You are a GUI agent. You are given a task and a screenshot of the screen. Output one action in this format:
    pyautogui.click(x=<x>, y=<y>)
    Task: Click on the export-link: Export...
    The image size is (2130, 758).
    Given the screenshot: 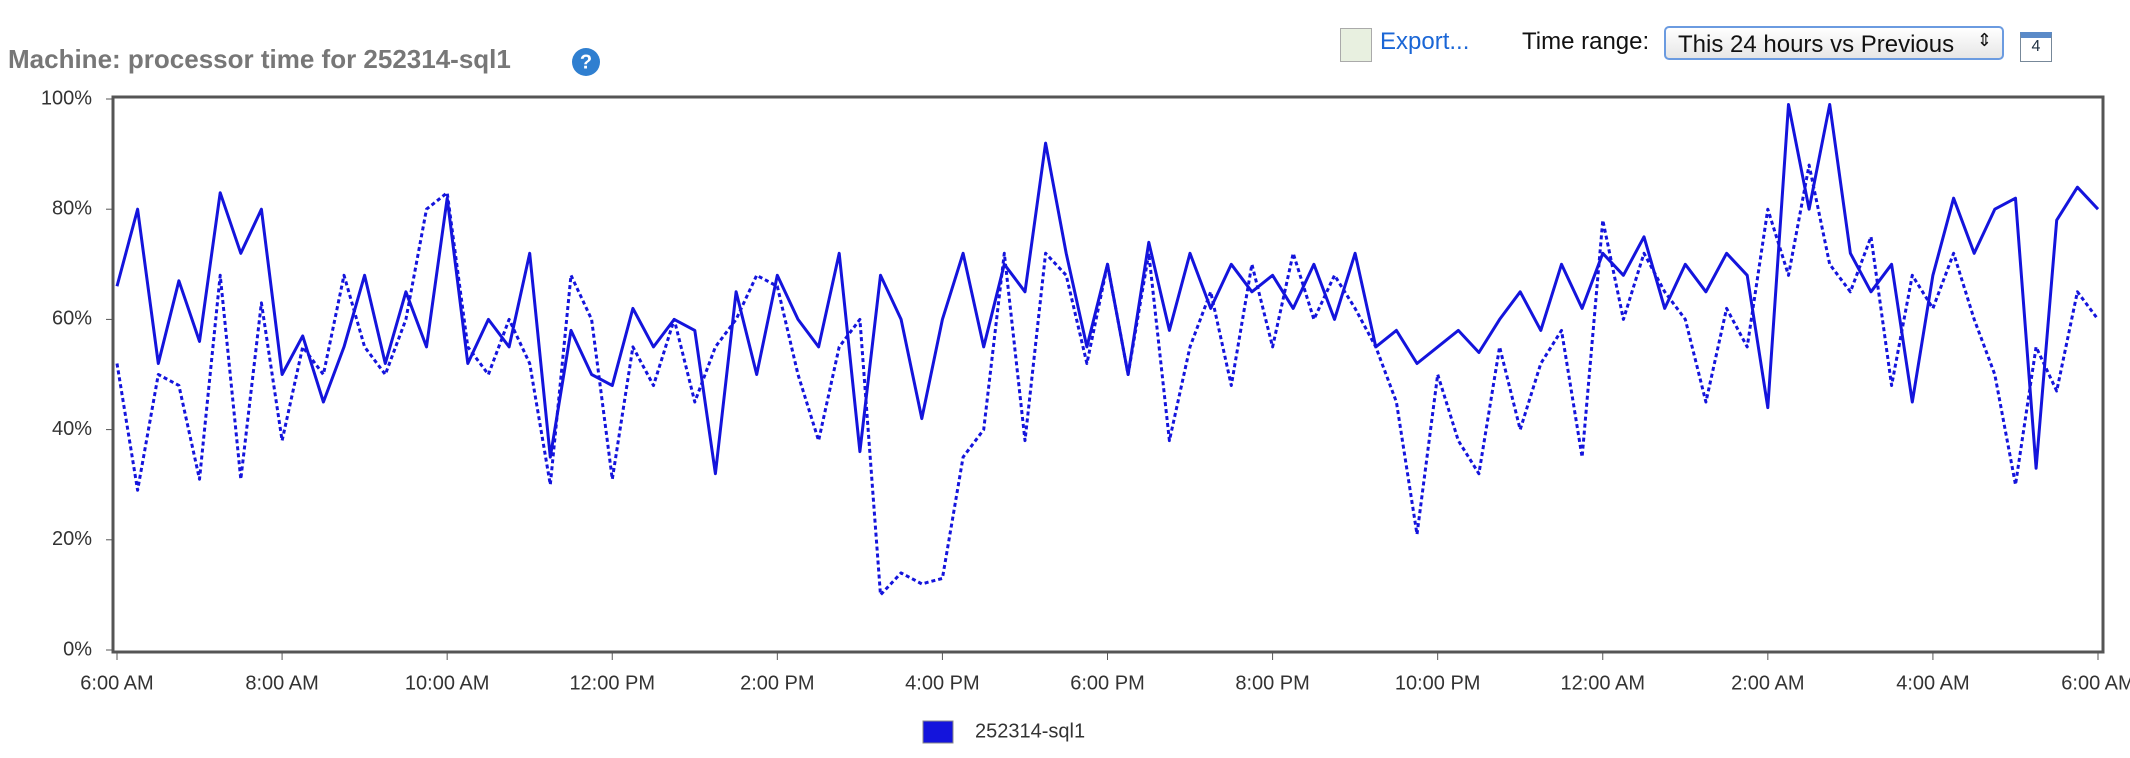 What is the action you would take?
    pyautogui.click(x=1425, y=41)
    